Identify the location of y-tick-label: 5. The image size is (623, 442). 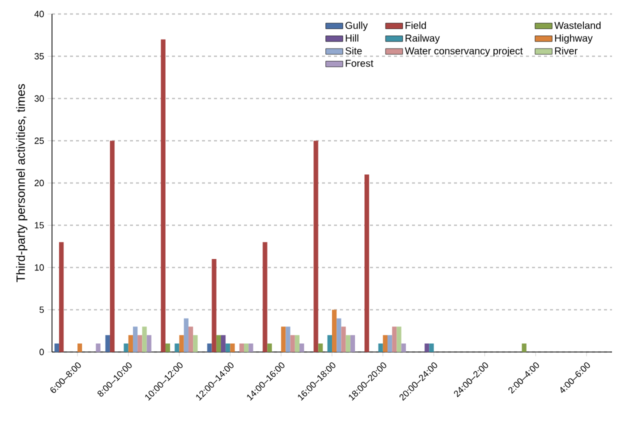
(42, 309).